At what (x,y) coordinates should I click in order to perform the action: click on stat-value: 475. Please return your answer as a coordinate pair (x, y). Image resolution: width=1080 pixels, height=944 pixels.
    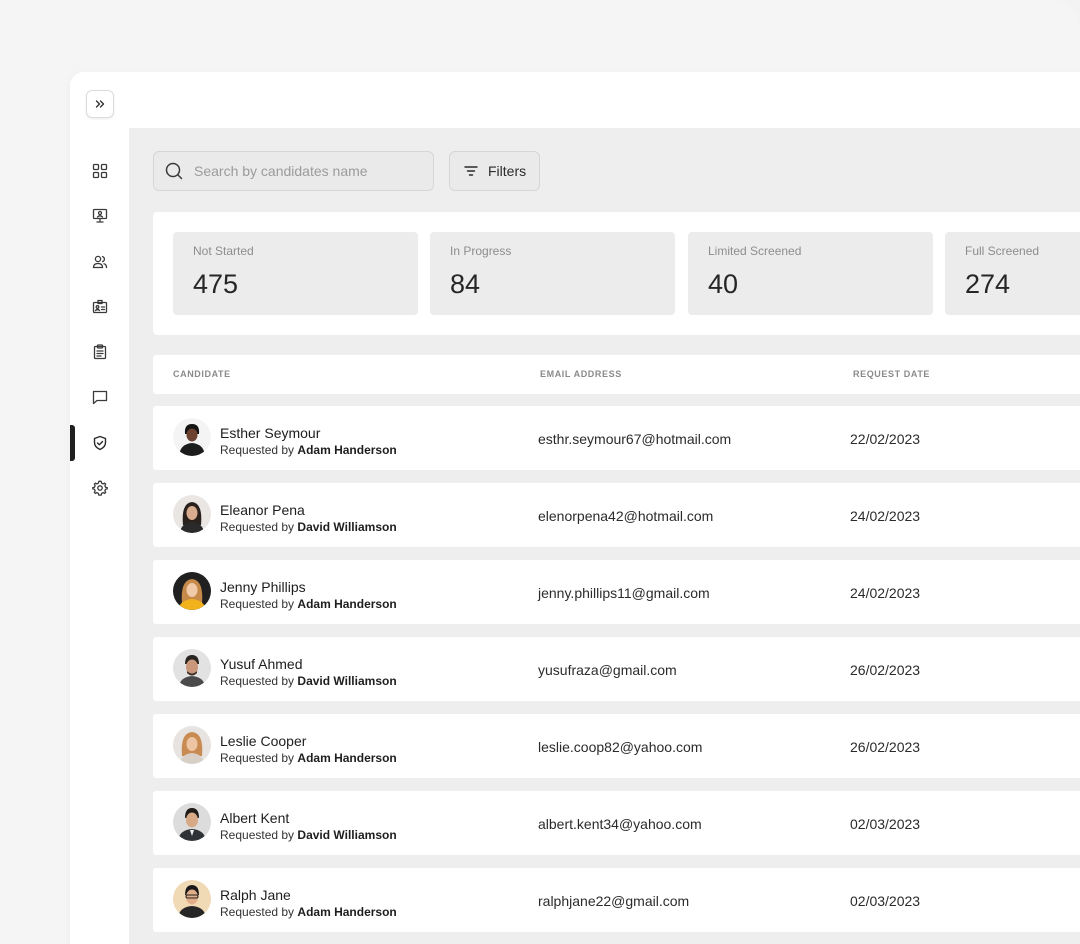
    Looking at the image, I should click on (216, 284).